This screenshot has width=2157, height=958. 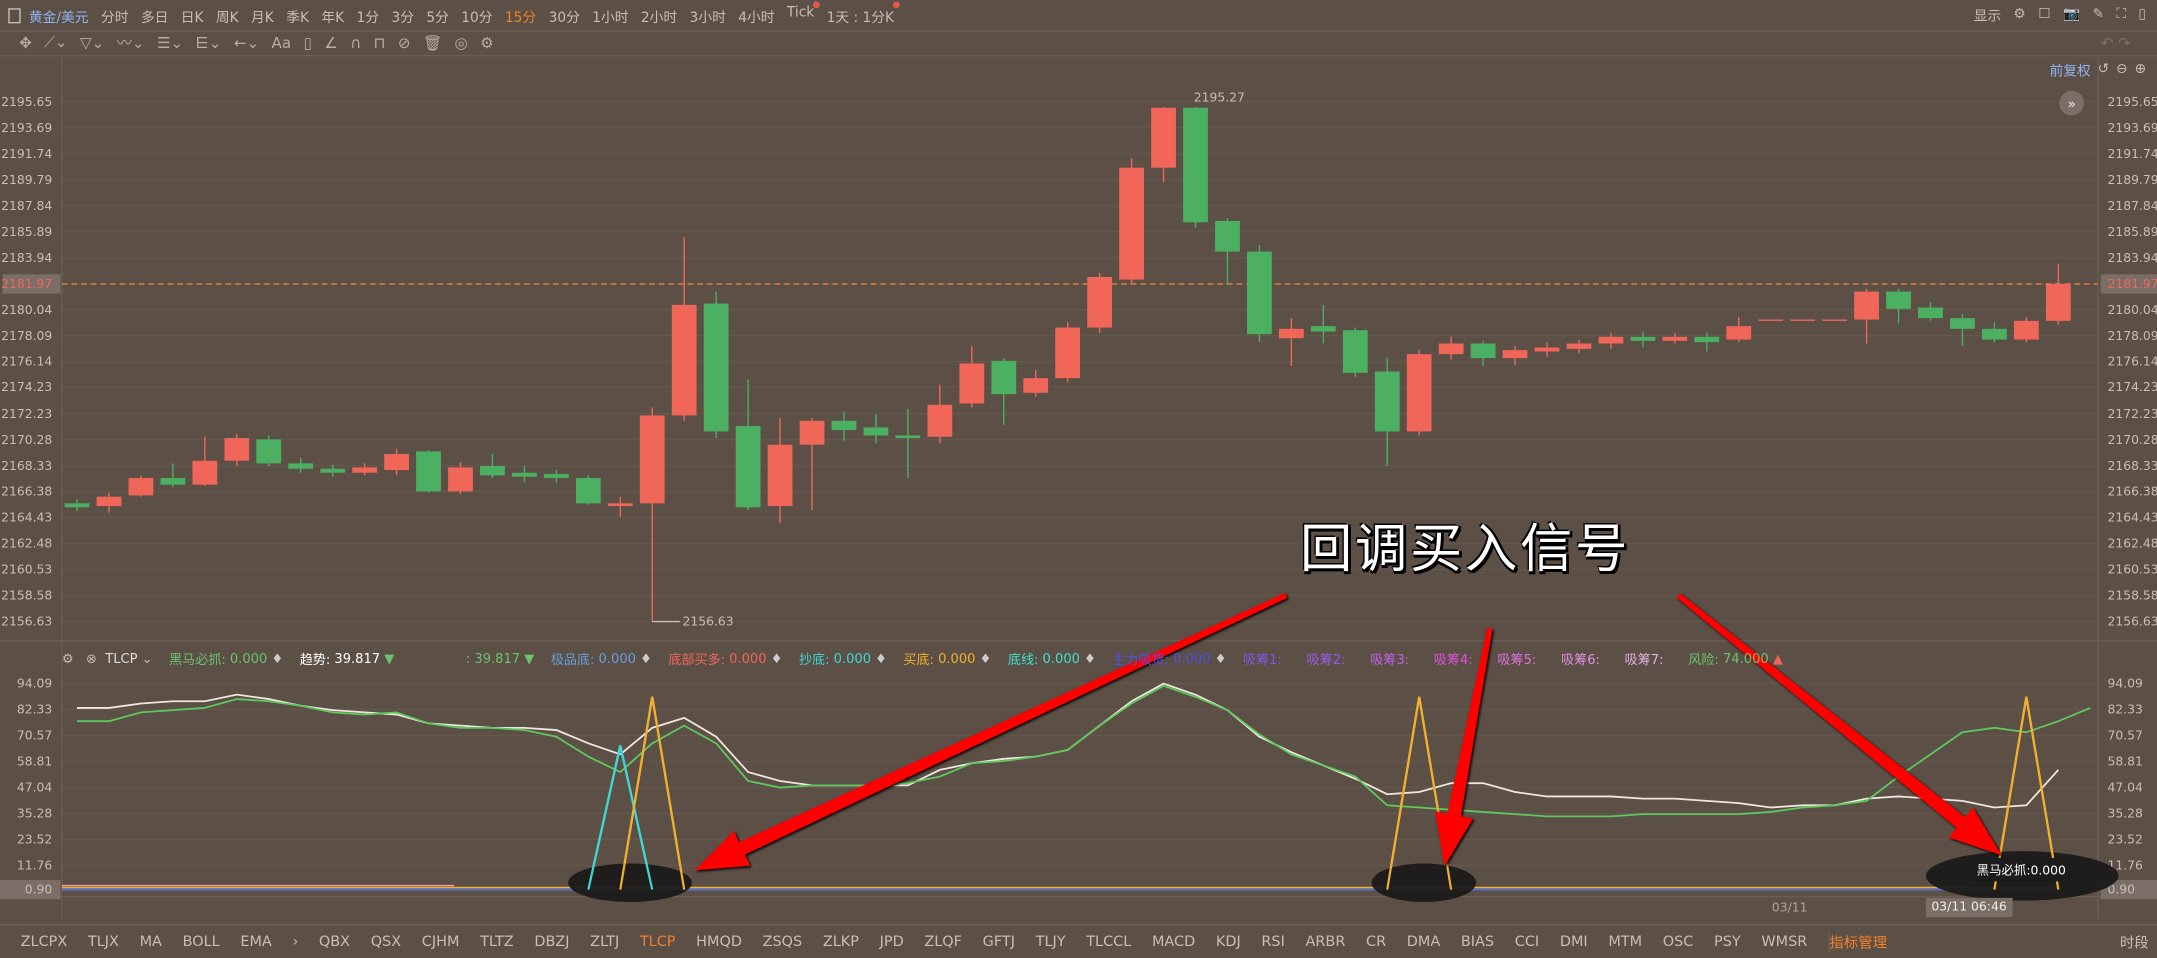 I want to click on tab-kdj: KDJ, so click(x=1228, y=942).